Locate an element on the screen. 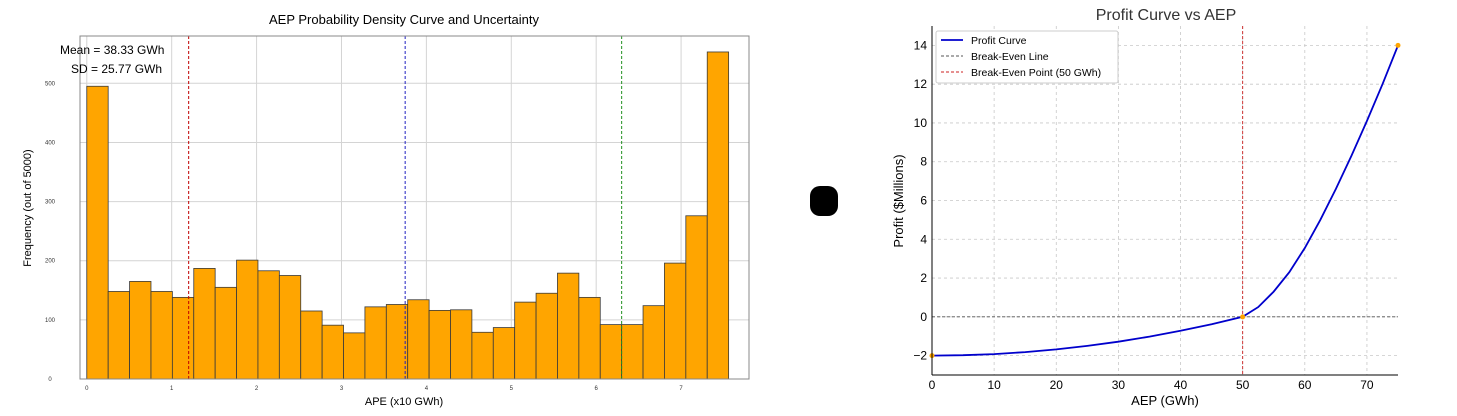 This screenshot has width=1457, height=416. legend-label-breakeven-point: Break-Even Point (50 GWh) is located at coordinates (1036, 73).